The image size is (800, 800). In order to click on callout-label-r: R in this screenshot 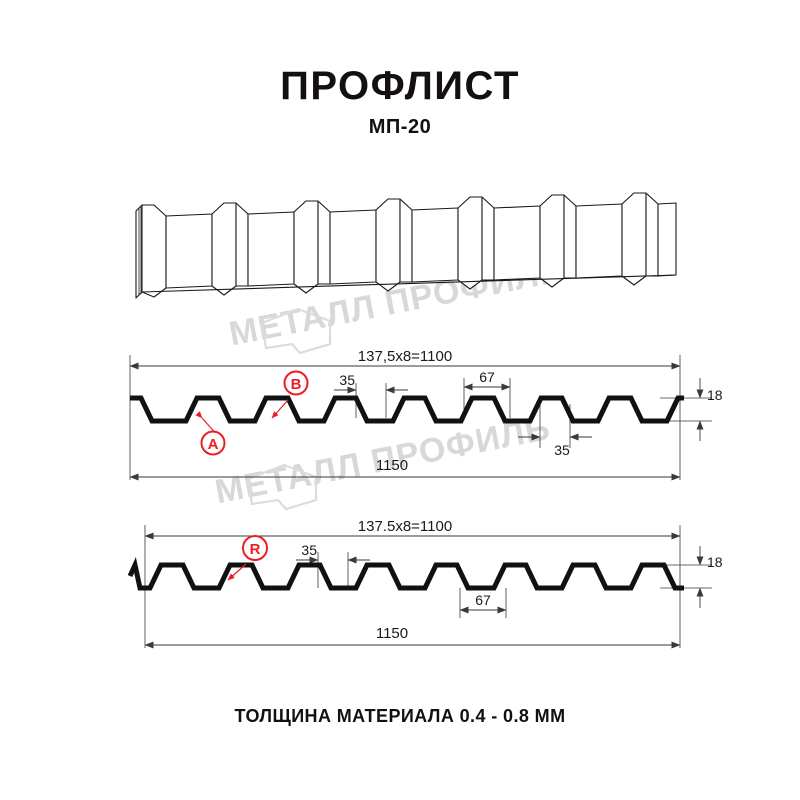, I will do `click(255, 549)`.